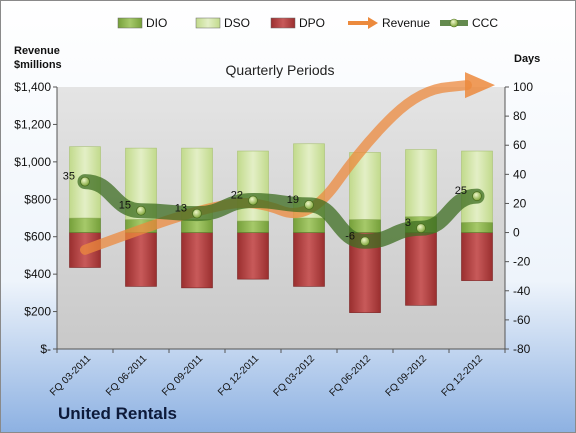 The width and height of the screenshot is (576, 433). Describe the element at coordinates (312, 23) in the screenshot. I see `legend-label: DPO` at that location.